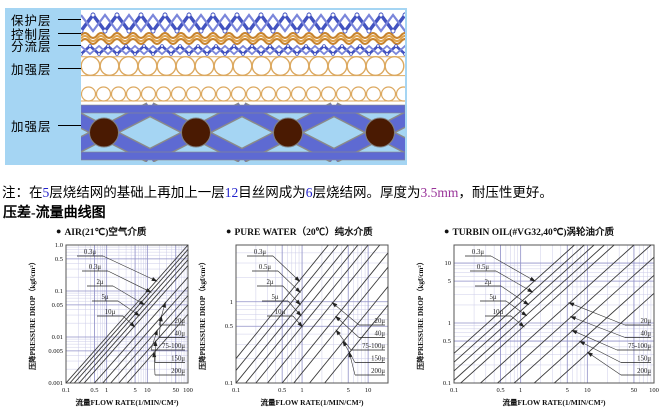  I want to click on chart-turbin-oil-title: ● TURBIN OIL(#VG32,40℃)涡轮油介质, so click(537, 231).